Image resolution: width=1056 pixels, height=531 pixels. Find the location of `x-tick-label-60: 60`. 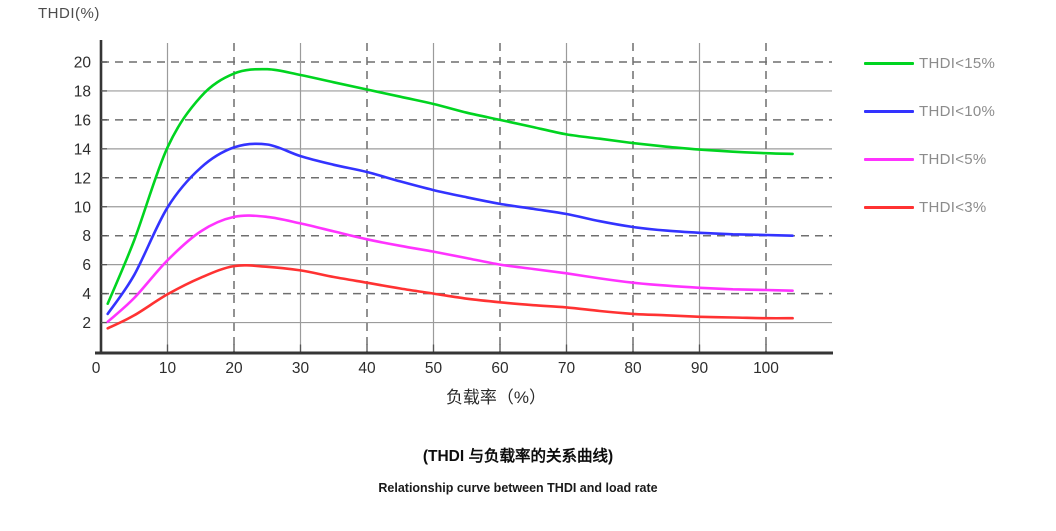

x-tick-label-60: 60 is located at coordinates (500, 368).